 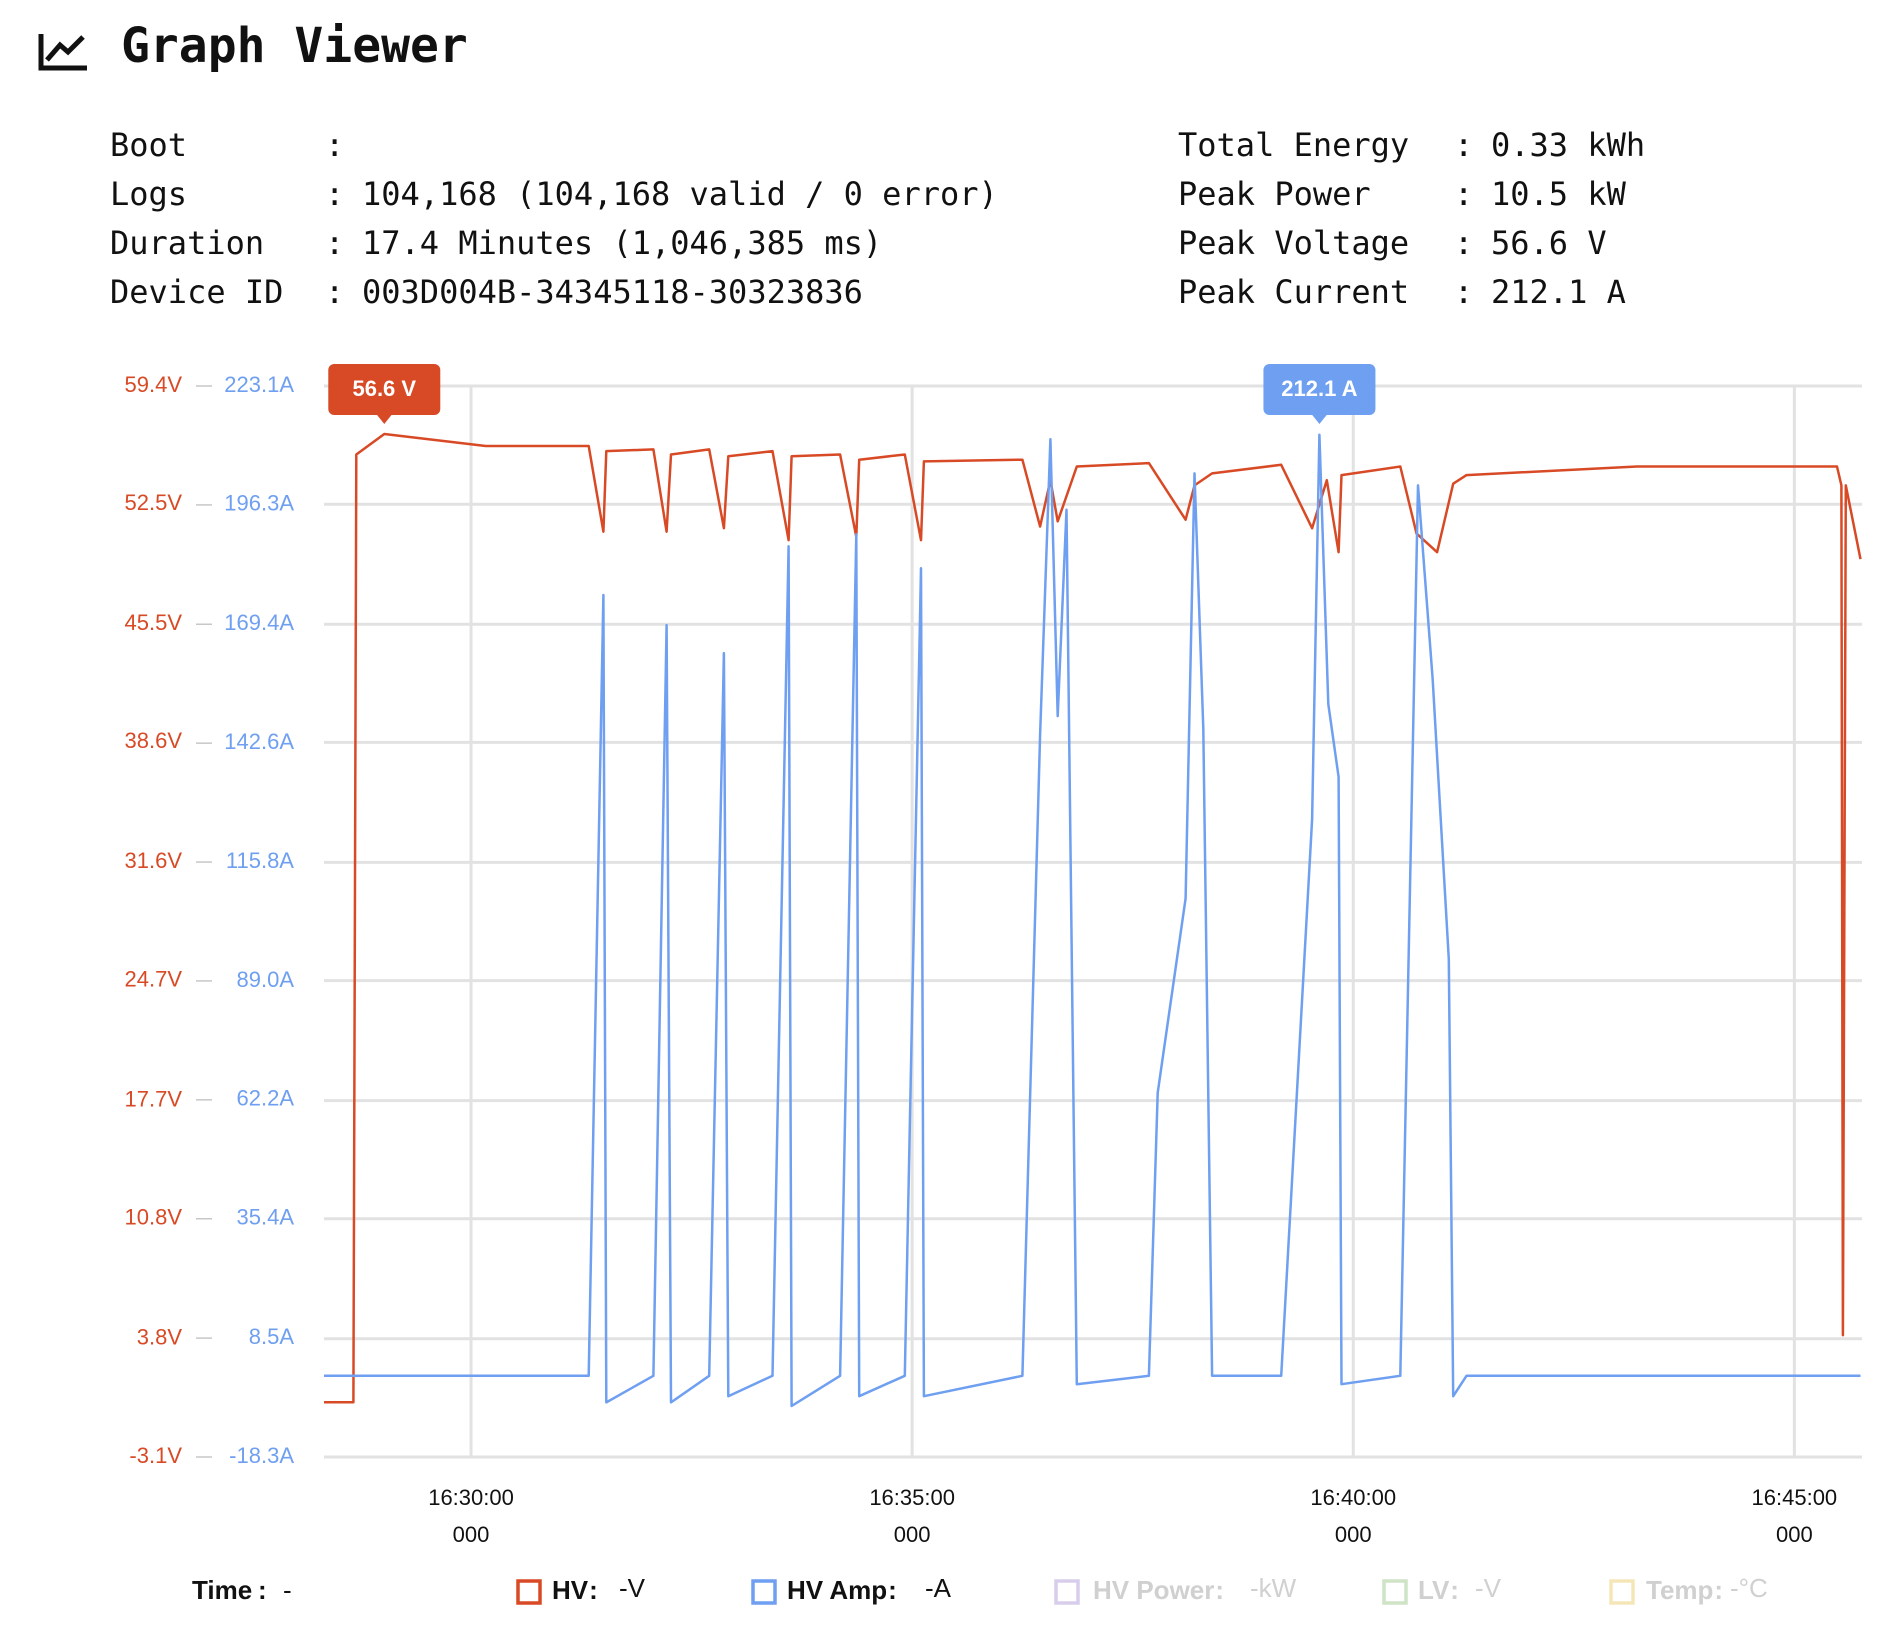 I want to click on annotation-label: 56.6 V, so click(x=384, y=388).